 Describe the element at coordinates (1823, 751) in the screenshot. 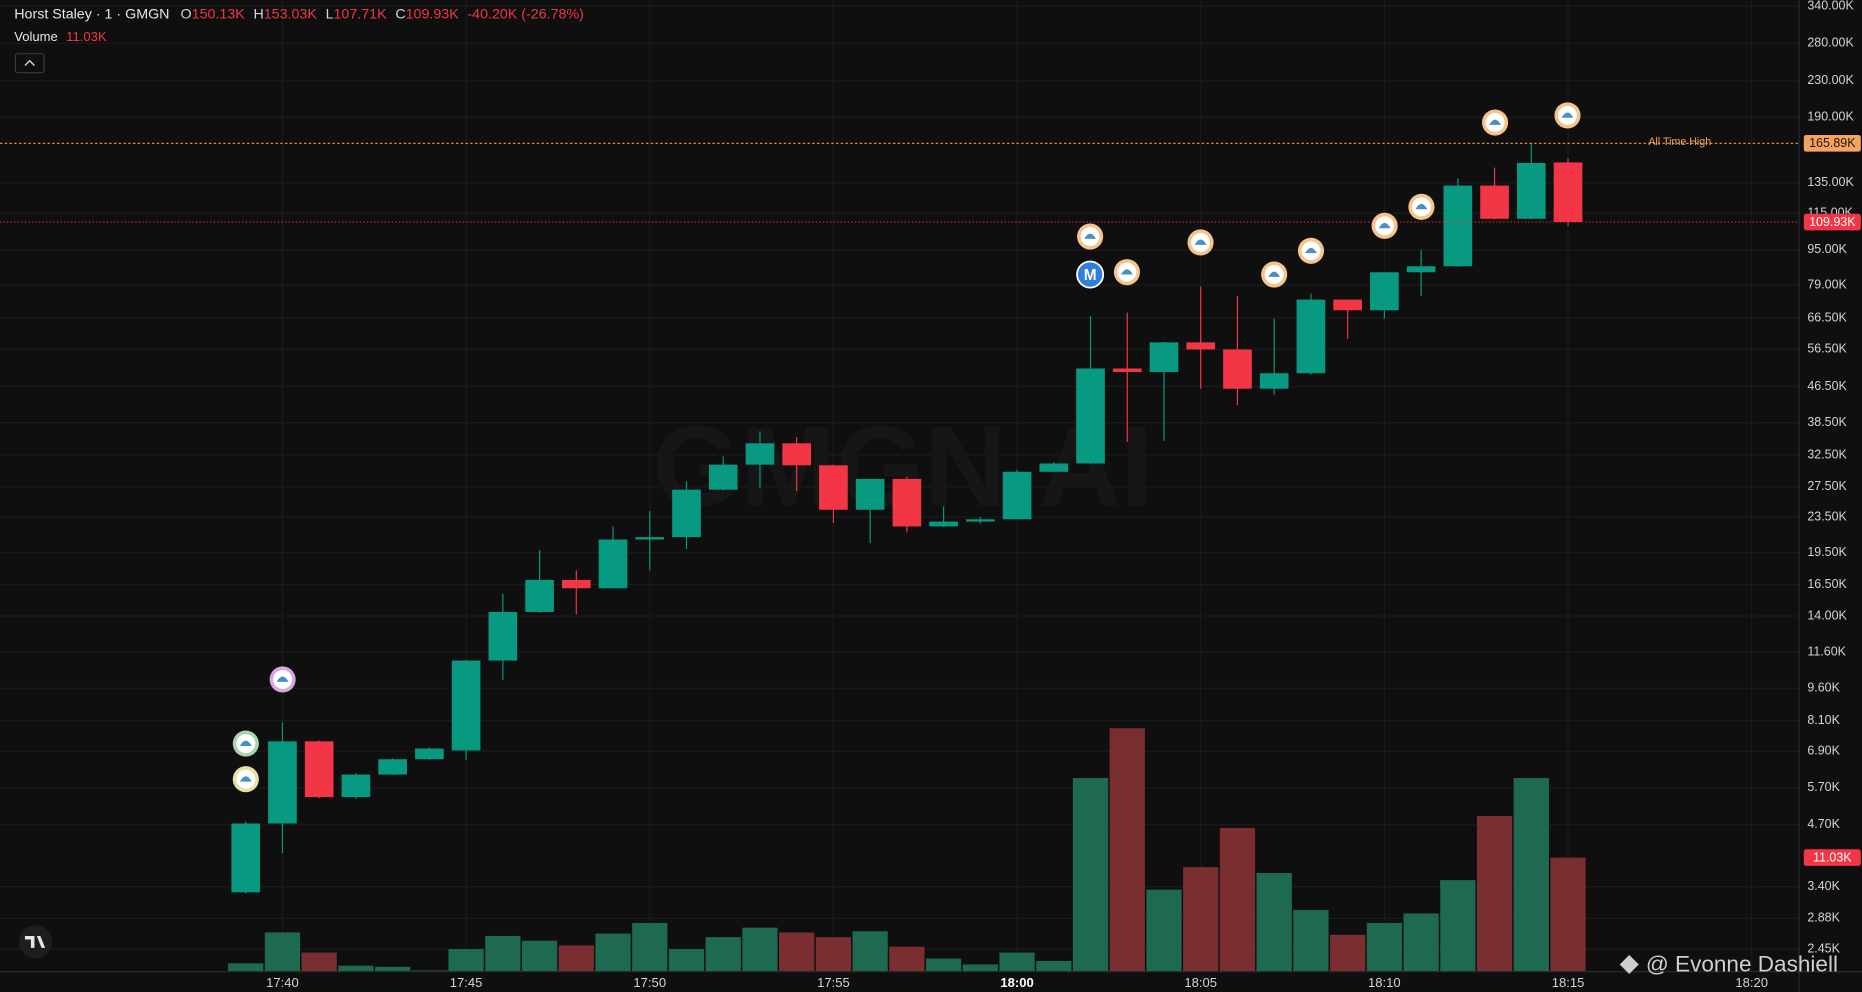

I see `y-tick-label: 6.90K` at that location.